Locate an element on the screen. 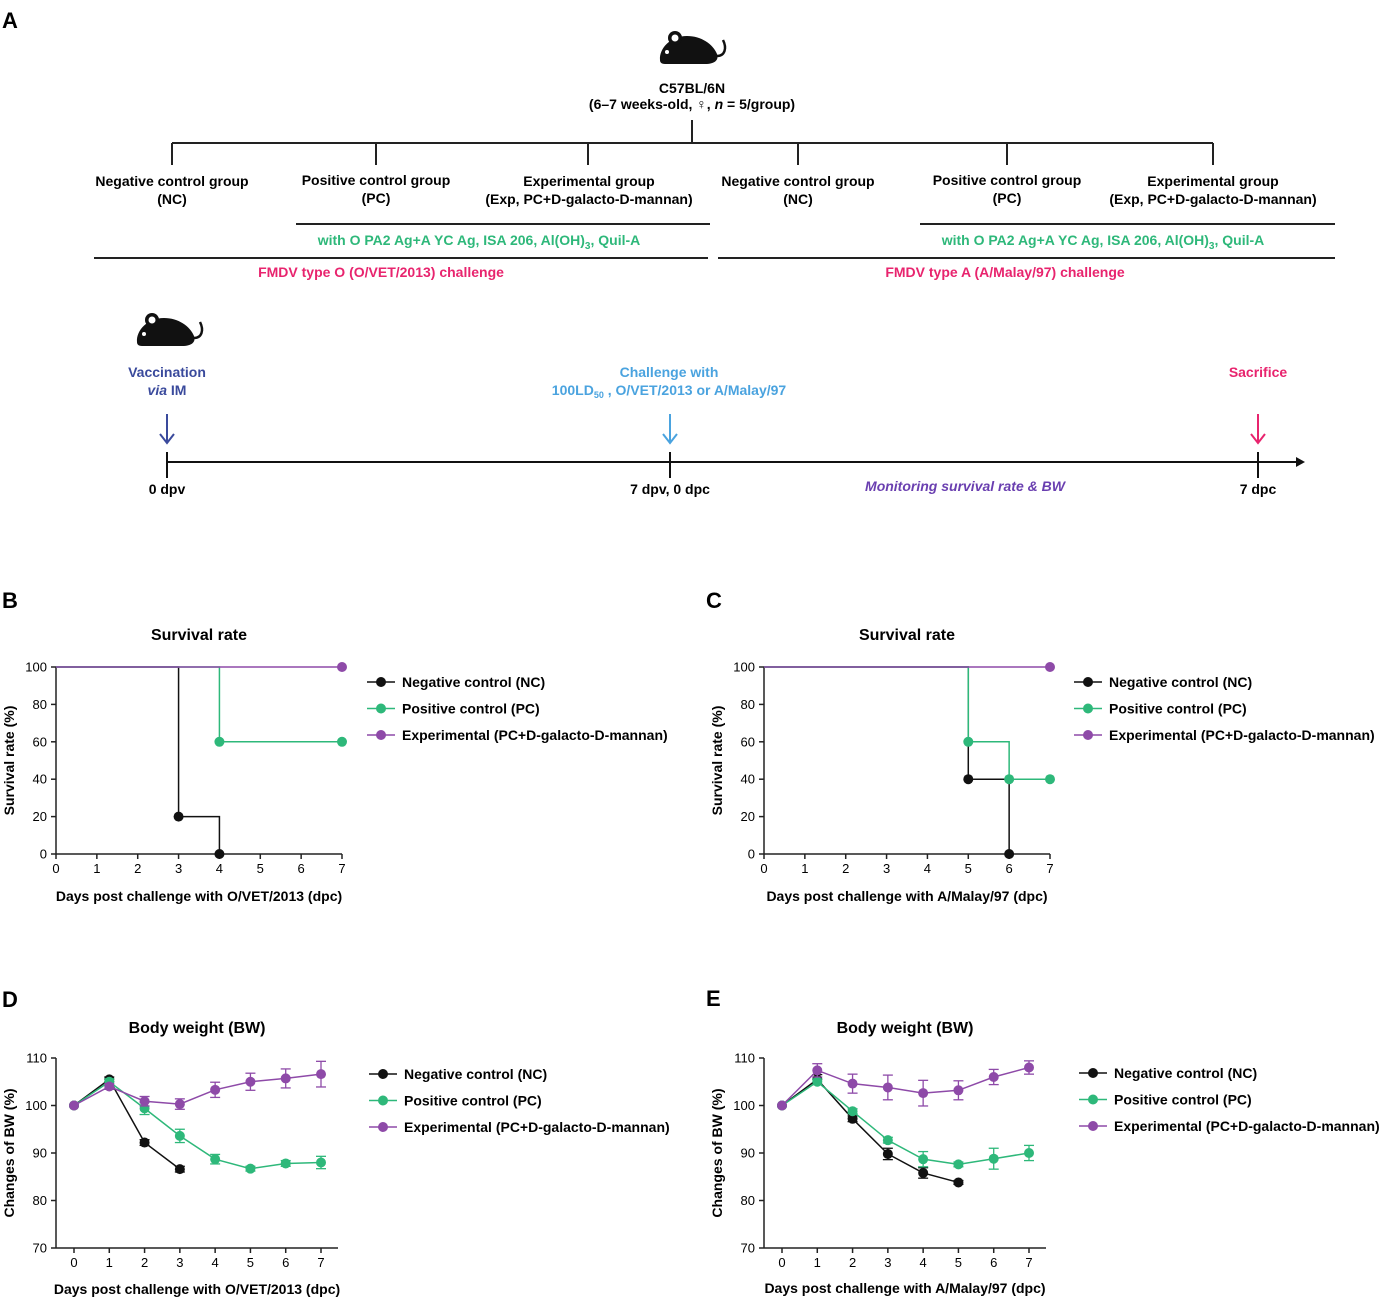 The width and height of the screenshot is (1385, 1298). challenge-label-left: FMDV type O (O/VET/2013) challenge is located at coordinates (381, 272).